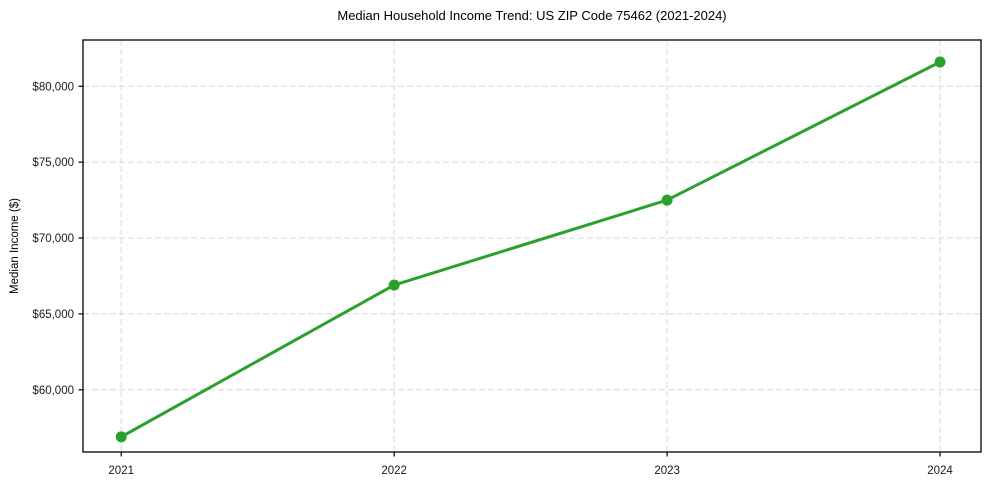 The image size is (989, 490). Describe the element at coordinates (53, 163) in the screenshot. I see `y-tick-label: $75,000` at that location.